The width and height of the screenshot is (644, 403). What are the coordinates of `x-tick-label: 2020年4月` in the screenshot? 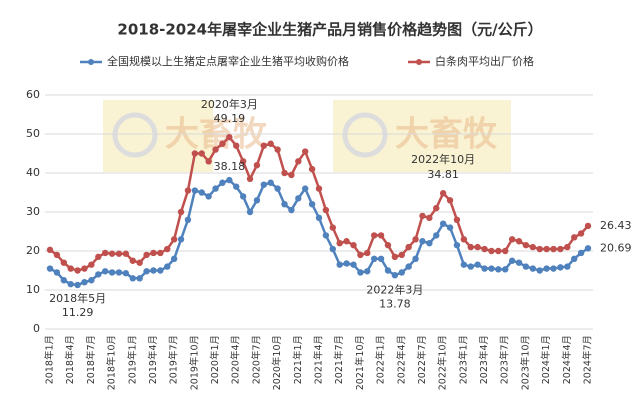 It's located at (236, 359).